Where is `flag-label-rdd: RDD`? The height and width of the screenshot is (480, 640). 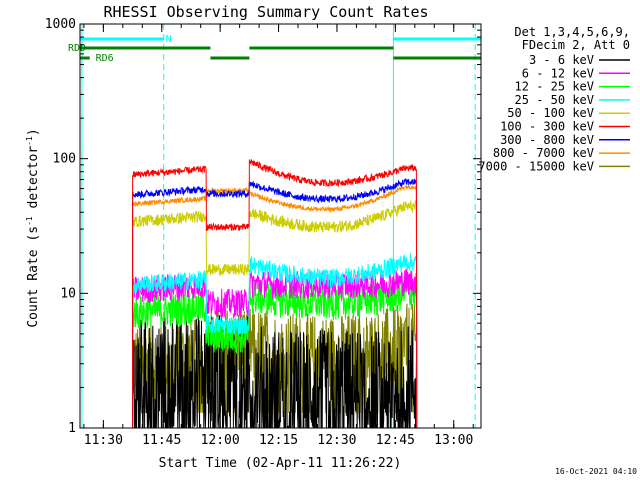 flag-label-rdd: RDD is located at coordinates (77, 48).